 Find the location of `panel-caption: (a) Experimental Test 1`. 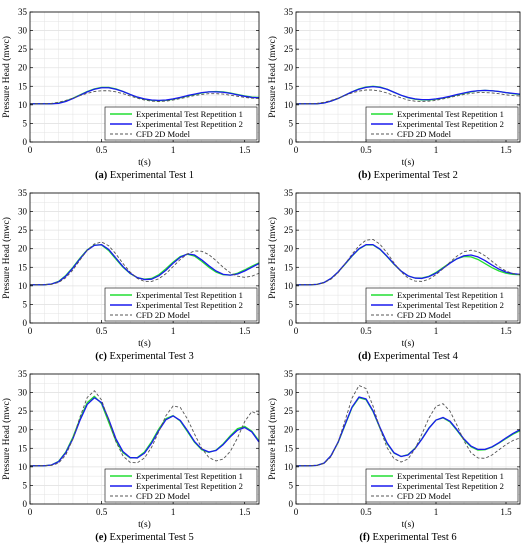

panel-caption: (a) Experimental Test 1 is located at coordinates (144, 175).